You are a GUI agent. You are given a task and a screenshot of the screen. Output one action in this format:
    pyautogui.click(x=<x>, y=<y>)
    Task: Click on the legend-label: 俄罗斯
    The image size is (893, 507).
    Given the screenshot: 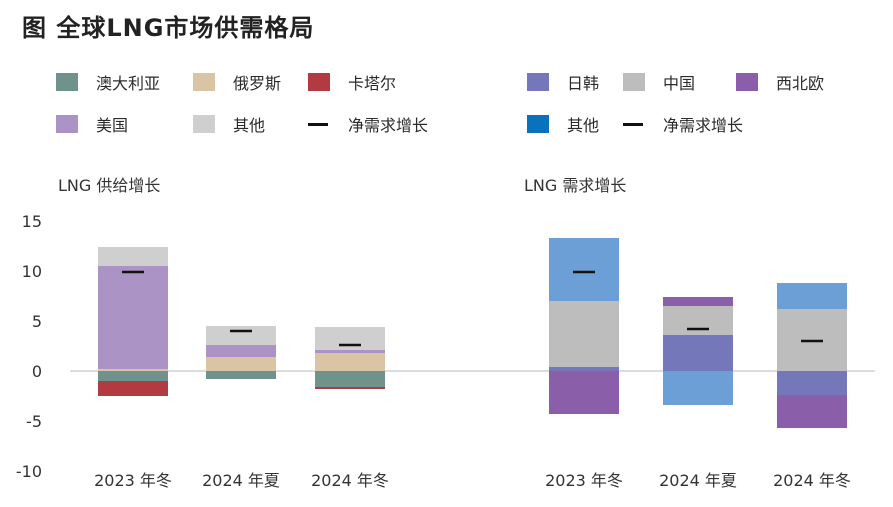 What is the action you would take?
    pyautogui.click(x=257, y=83)
    